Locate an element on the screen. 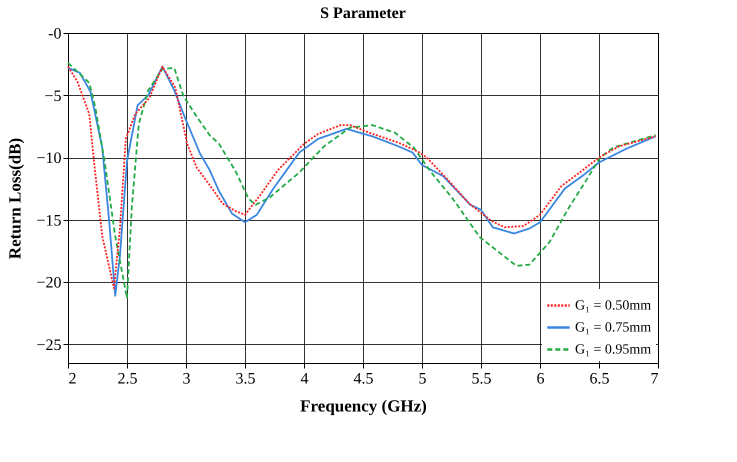  y-tick-label: −10 is located at coordinates (49, 159).